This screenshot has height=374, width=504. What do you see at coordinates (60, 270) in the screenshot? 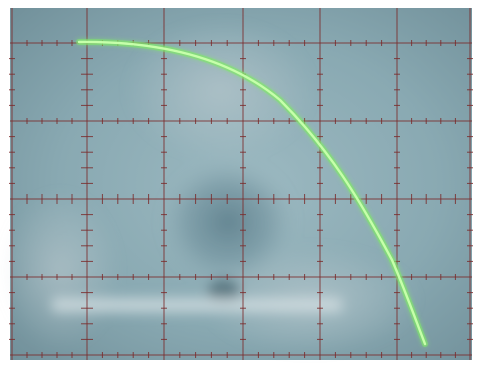
I see `hand-reflection-left` at bounding box center [60, 270].